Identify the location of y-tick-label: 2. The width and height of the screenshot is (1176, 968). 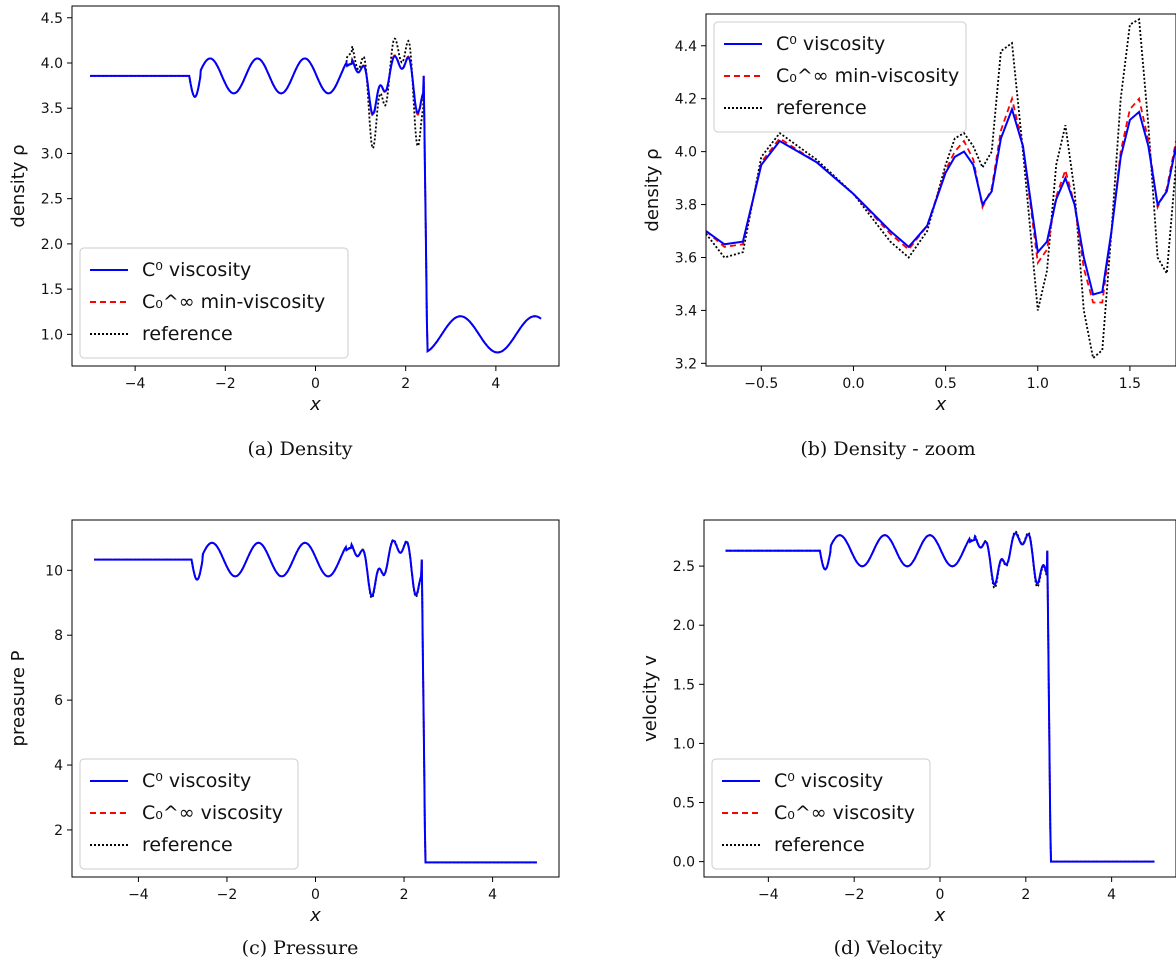
(58, 831).